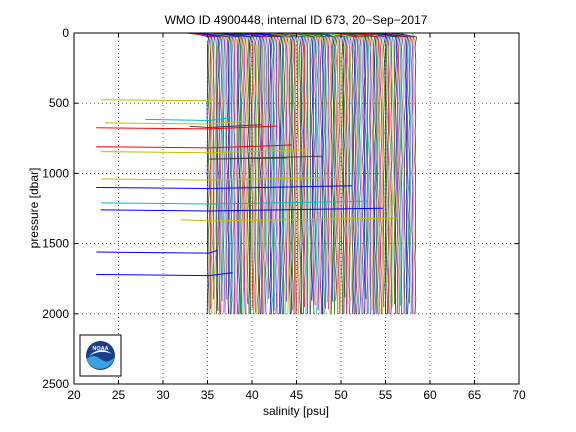  I want to click on y-tick-label: 1000, so click(55, 173).